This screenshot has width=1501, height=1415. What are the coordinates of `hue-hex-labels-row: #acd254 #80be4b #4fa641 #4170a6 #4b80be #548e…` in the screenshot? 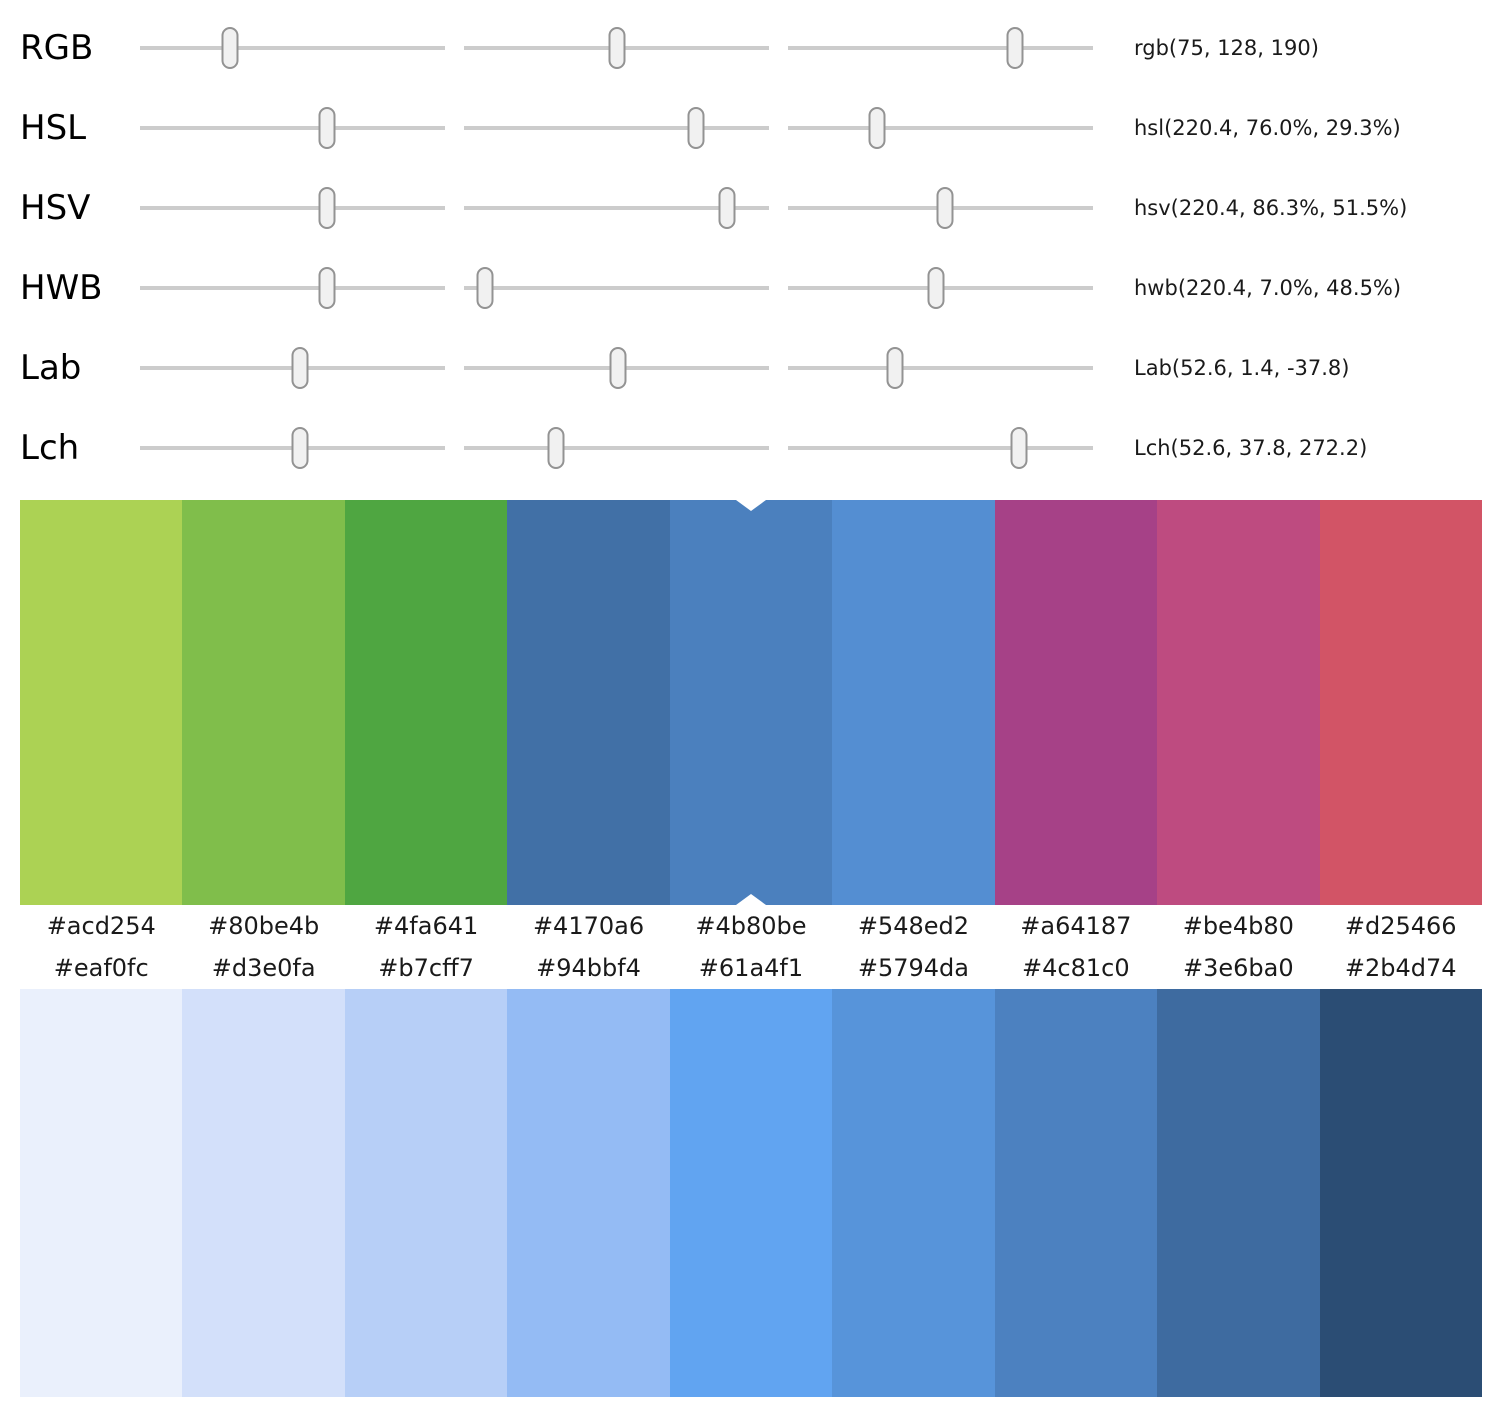 It's located at (751, 926).